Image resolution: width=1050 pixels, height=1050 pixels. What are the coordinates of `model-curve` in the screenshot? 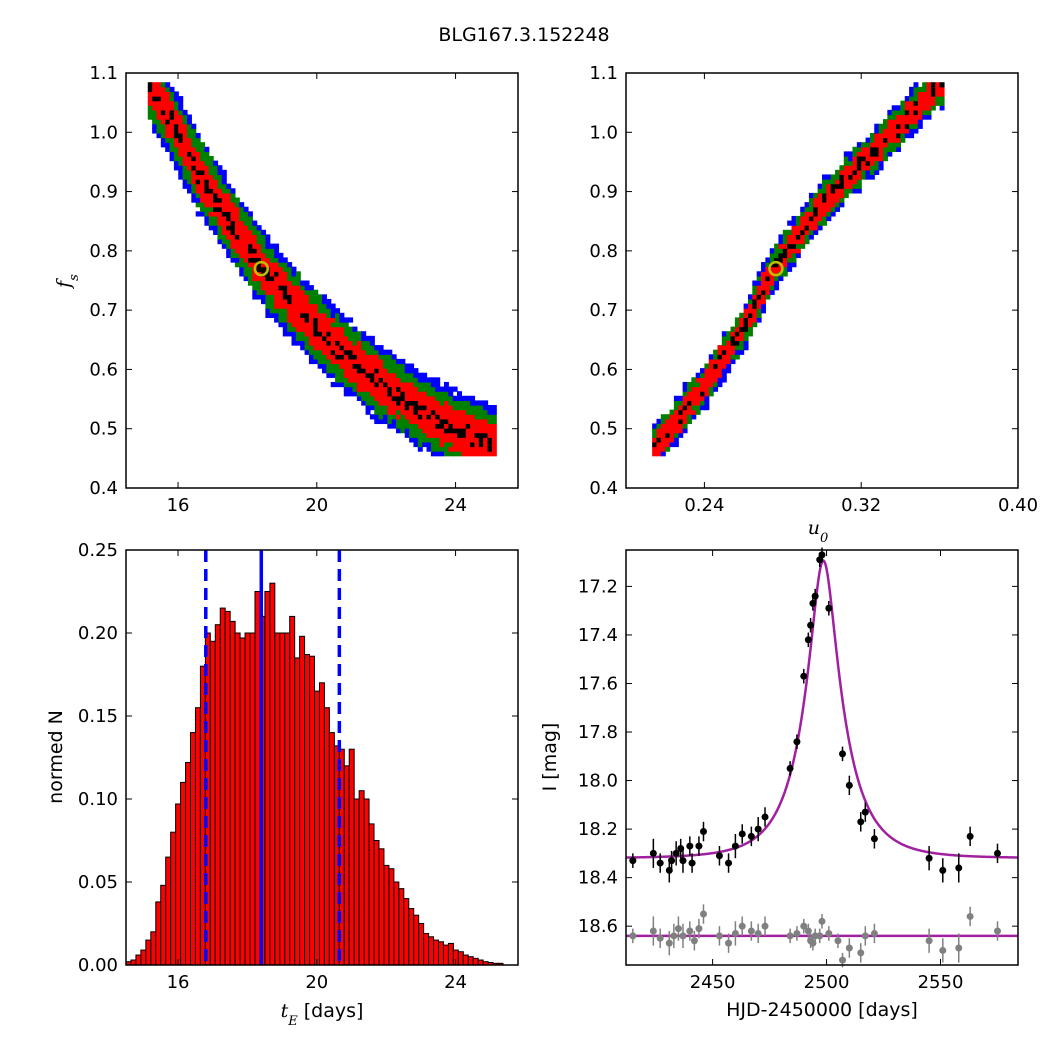 It's located at (822, 709).